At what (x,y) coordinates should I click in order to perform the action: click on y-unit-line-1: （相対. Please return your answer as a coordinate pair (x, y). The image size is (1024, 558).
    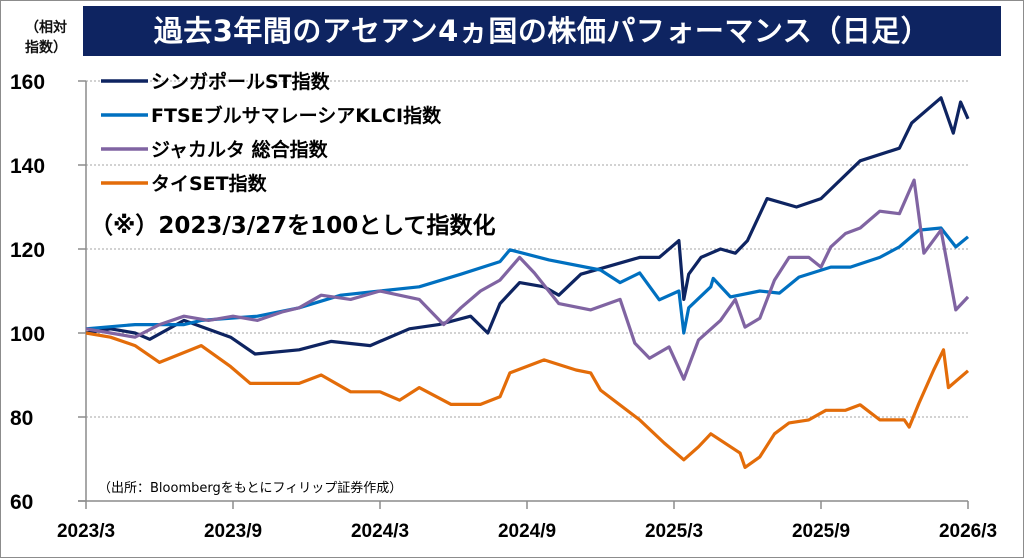
    Looking at the image, I should click on (46, 28).